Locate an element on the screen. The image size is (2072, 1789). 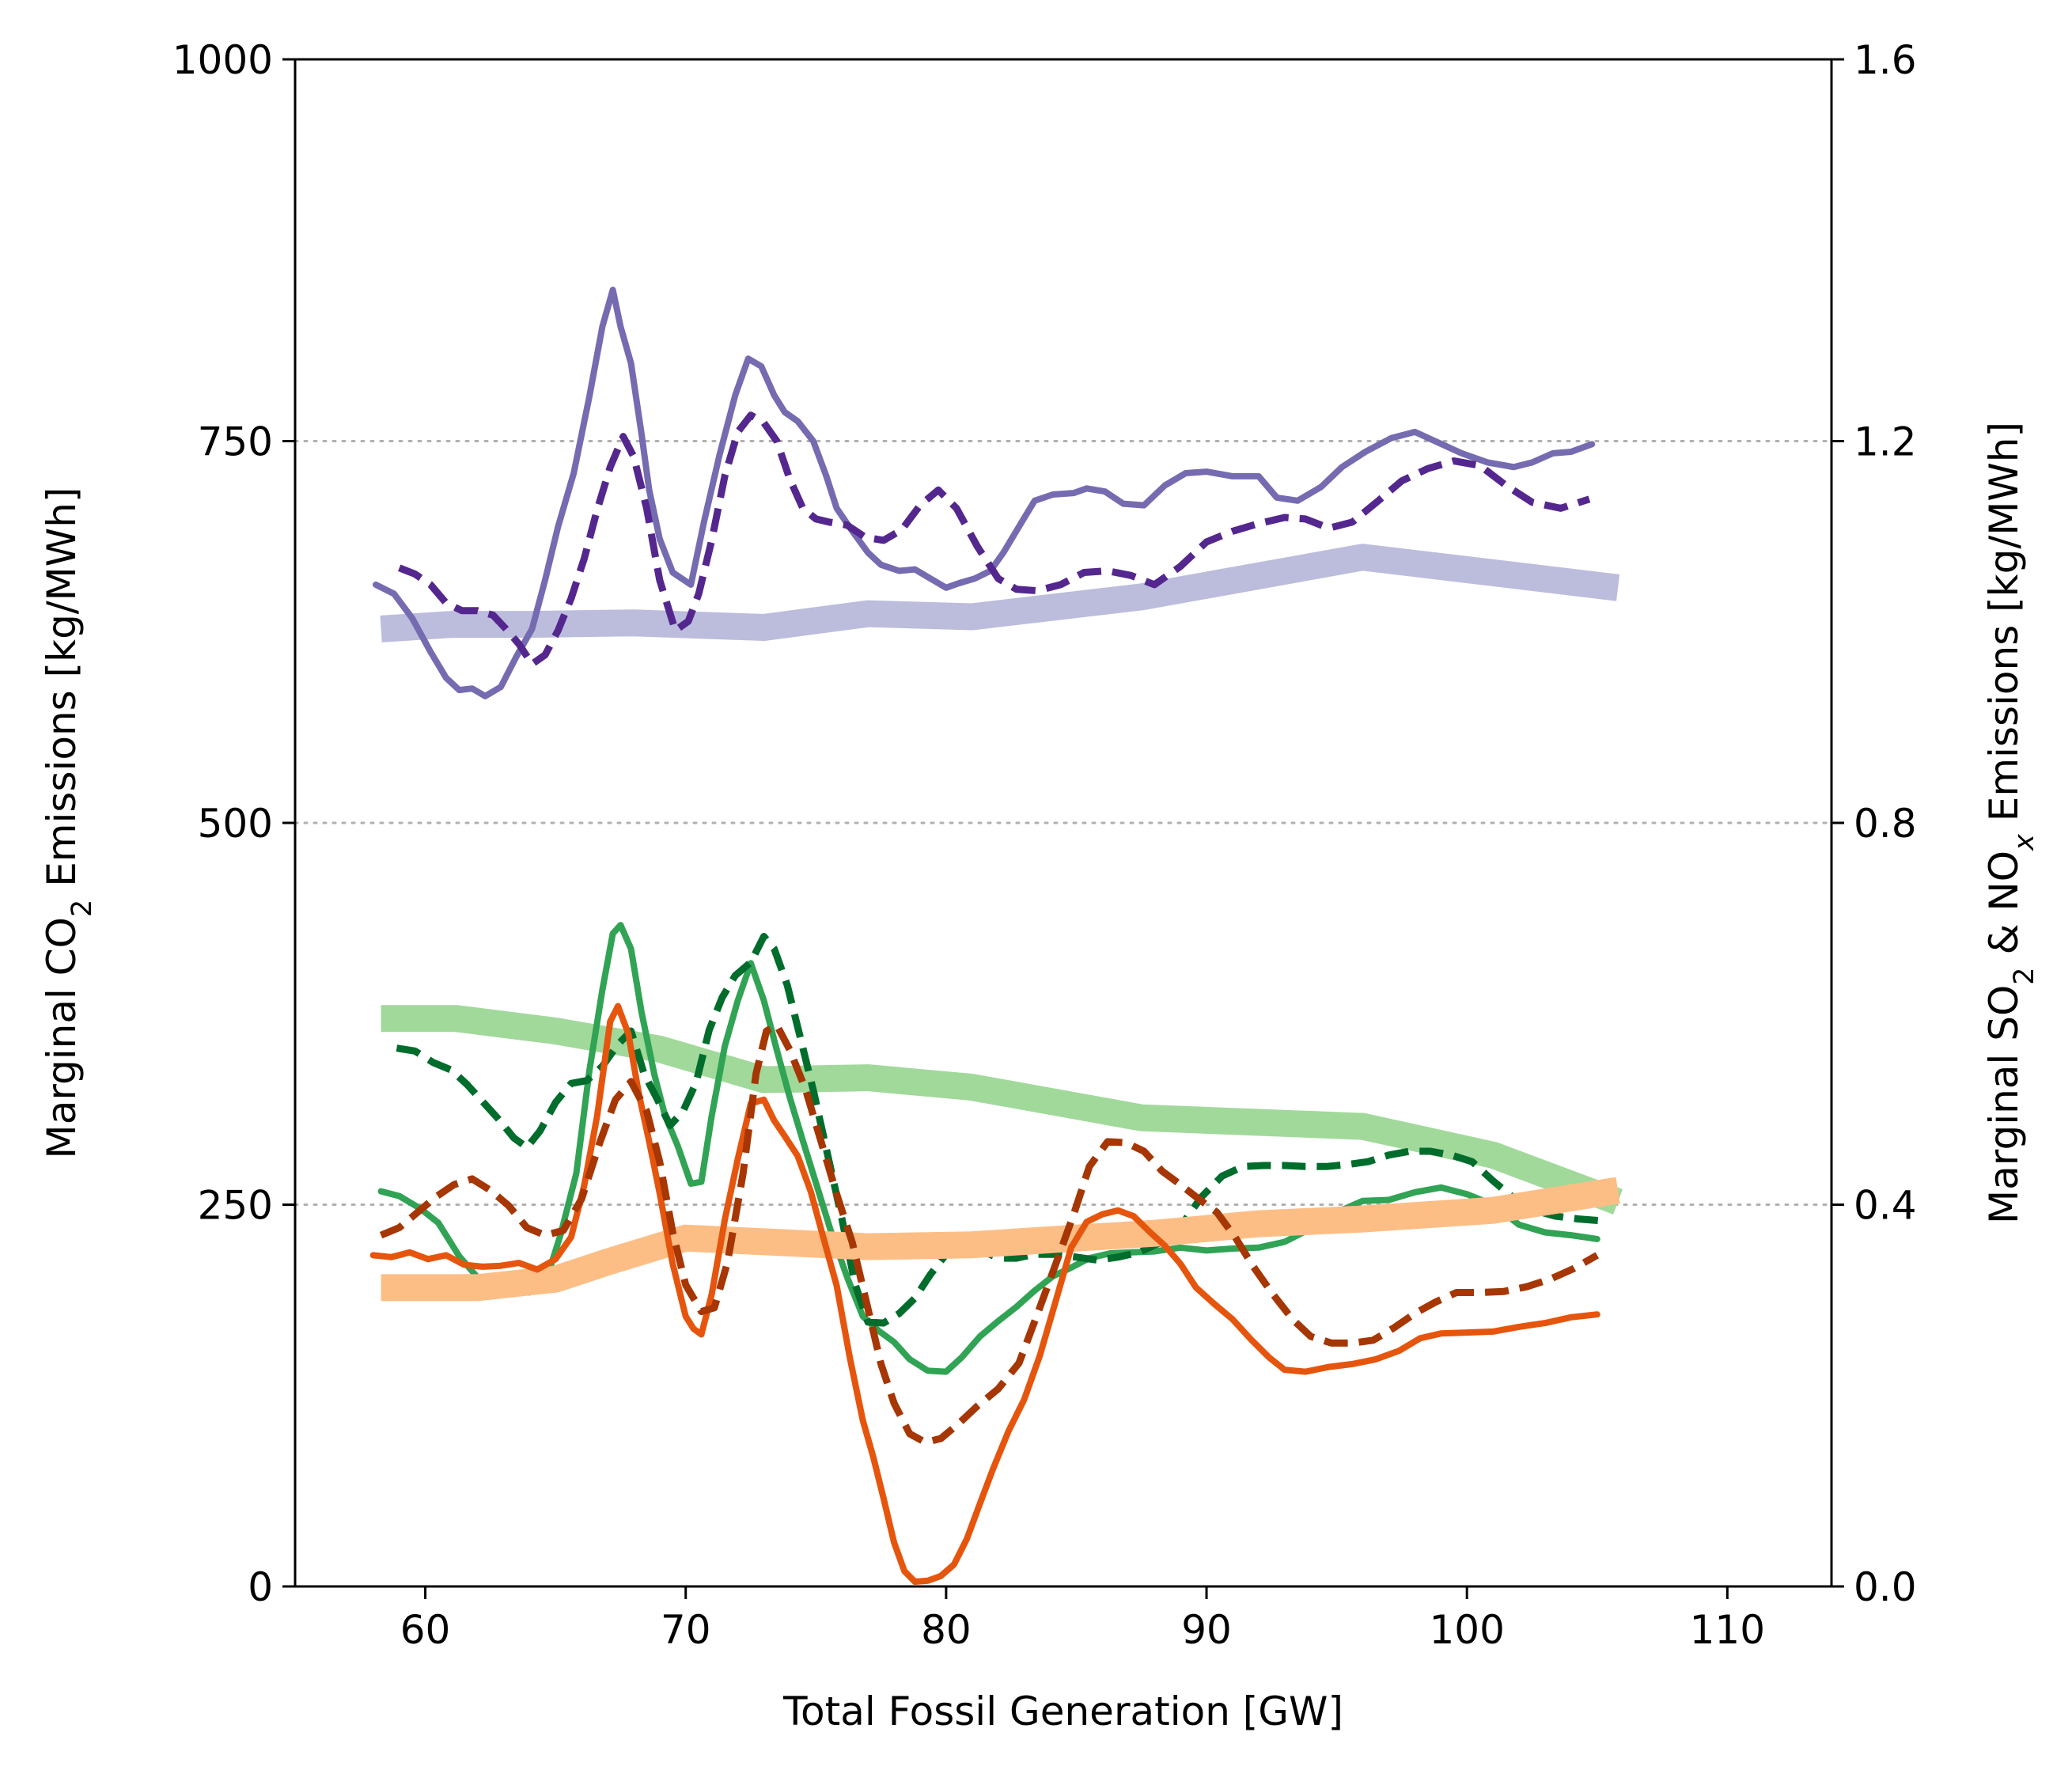
y-axis-left: 0 250 500 750 1000 is located at coordinates (233, 823).